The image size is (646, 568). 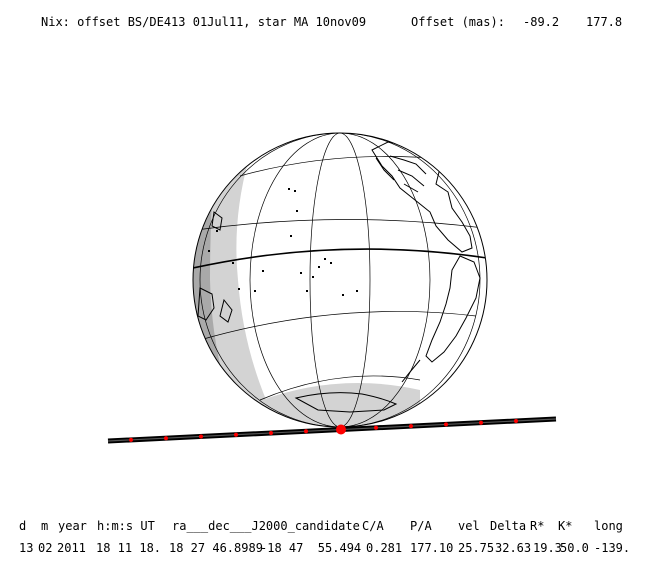 What do you see at coordinates (126, 526) in the screenshot?
I see `col-header-hms: h:m:s UT` at bounding box center [126, 526].